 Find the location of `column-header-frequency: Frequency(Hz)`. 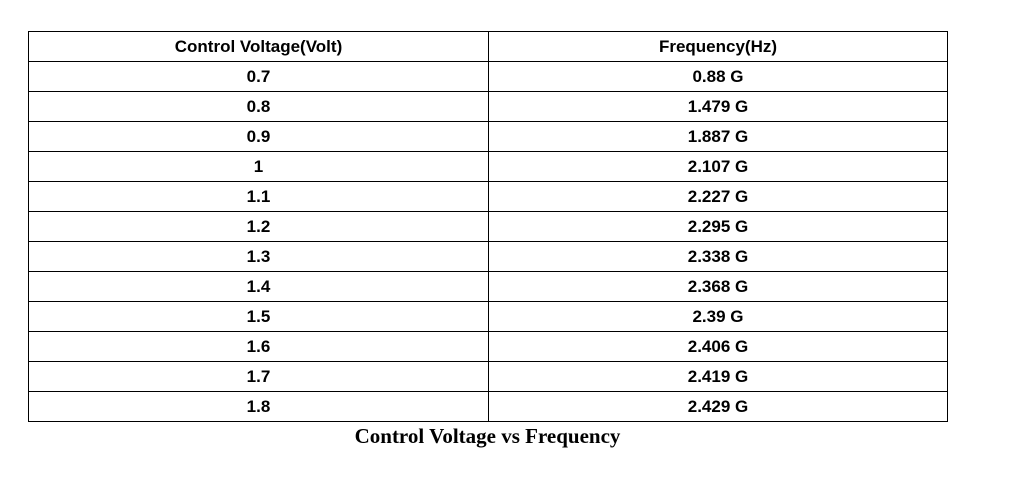

column-header-frequency: Frequency(Hz) is located at coordinates (718, 46).